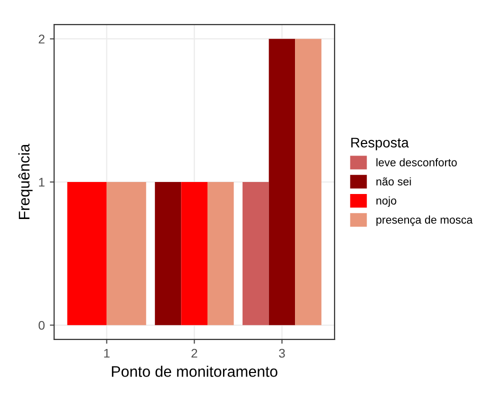 Image resolution: width=492 pixels, height=409 pixels. I want to click on y-tick-label: 2, so click(41, 39).